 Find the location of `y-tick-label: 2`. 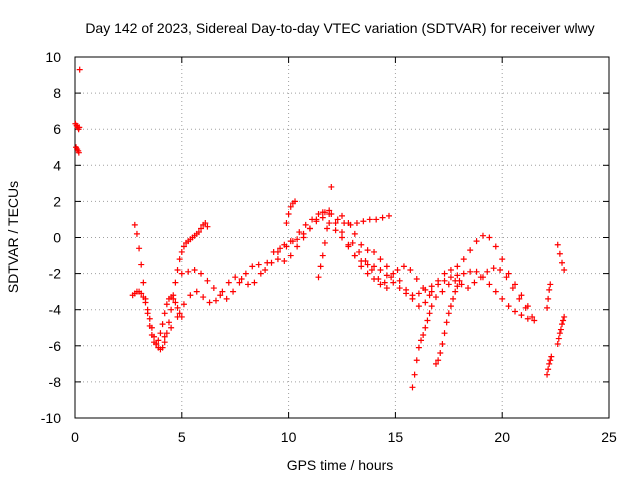

y-tick-label: 2 is located at coordinates (57, 201).